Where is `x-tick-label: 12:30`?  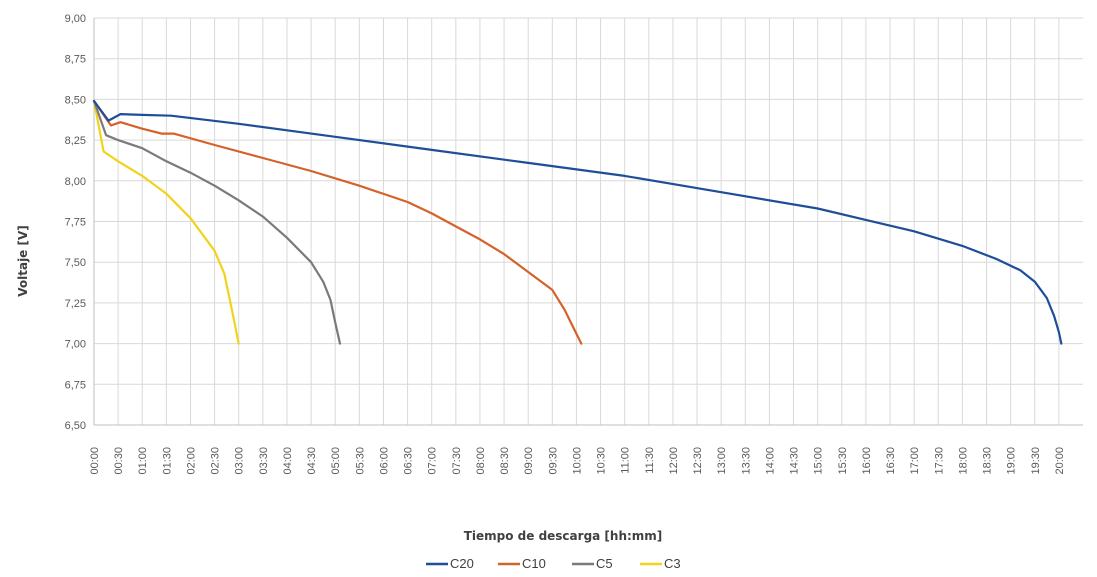 x-tick-label: 12:30 is located at coordinates (698, 461).